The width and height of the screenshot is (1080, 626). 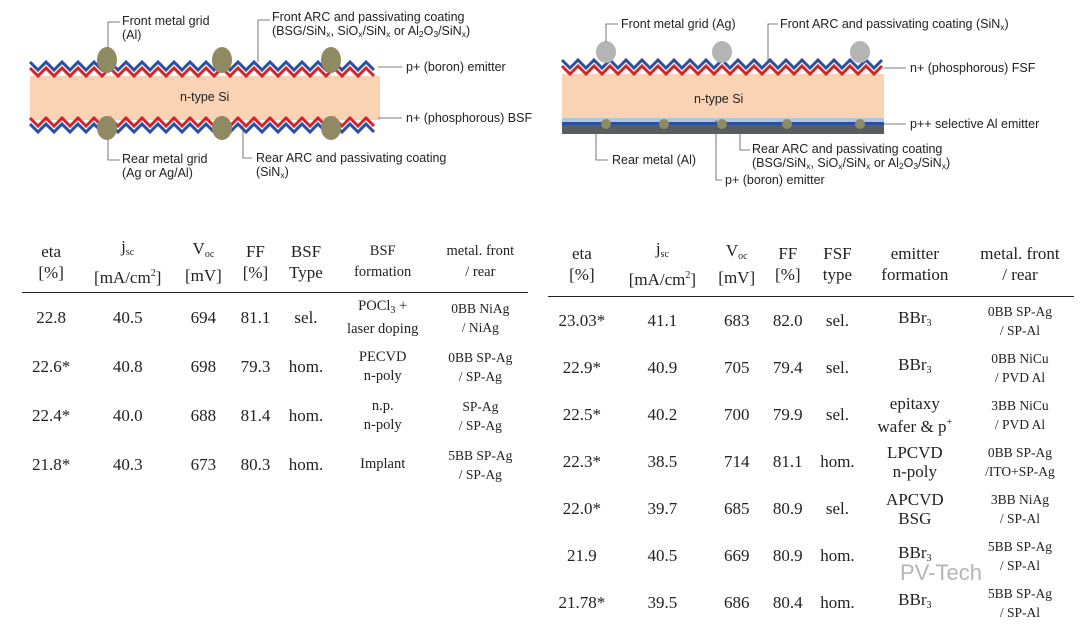 What do you see at coordinates (272, 172) in the screenshot?
I see `left-rear-arc-line2: (SiNx)` at bounding box center [272, 172].